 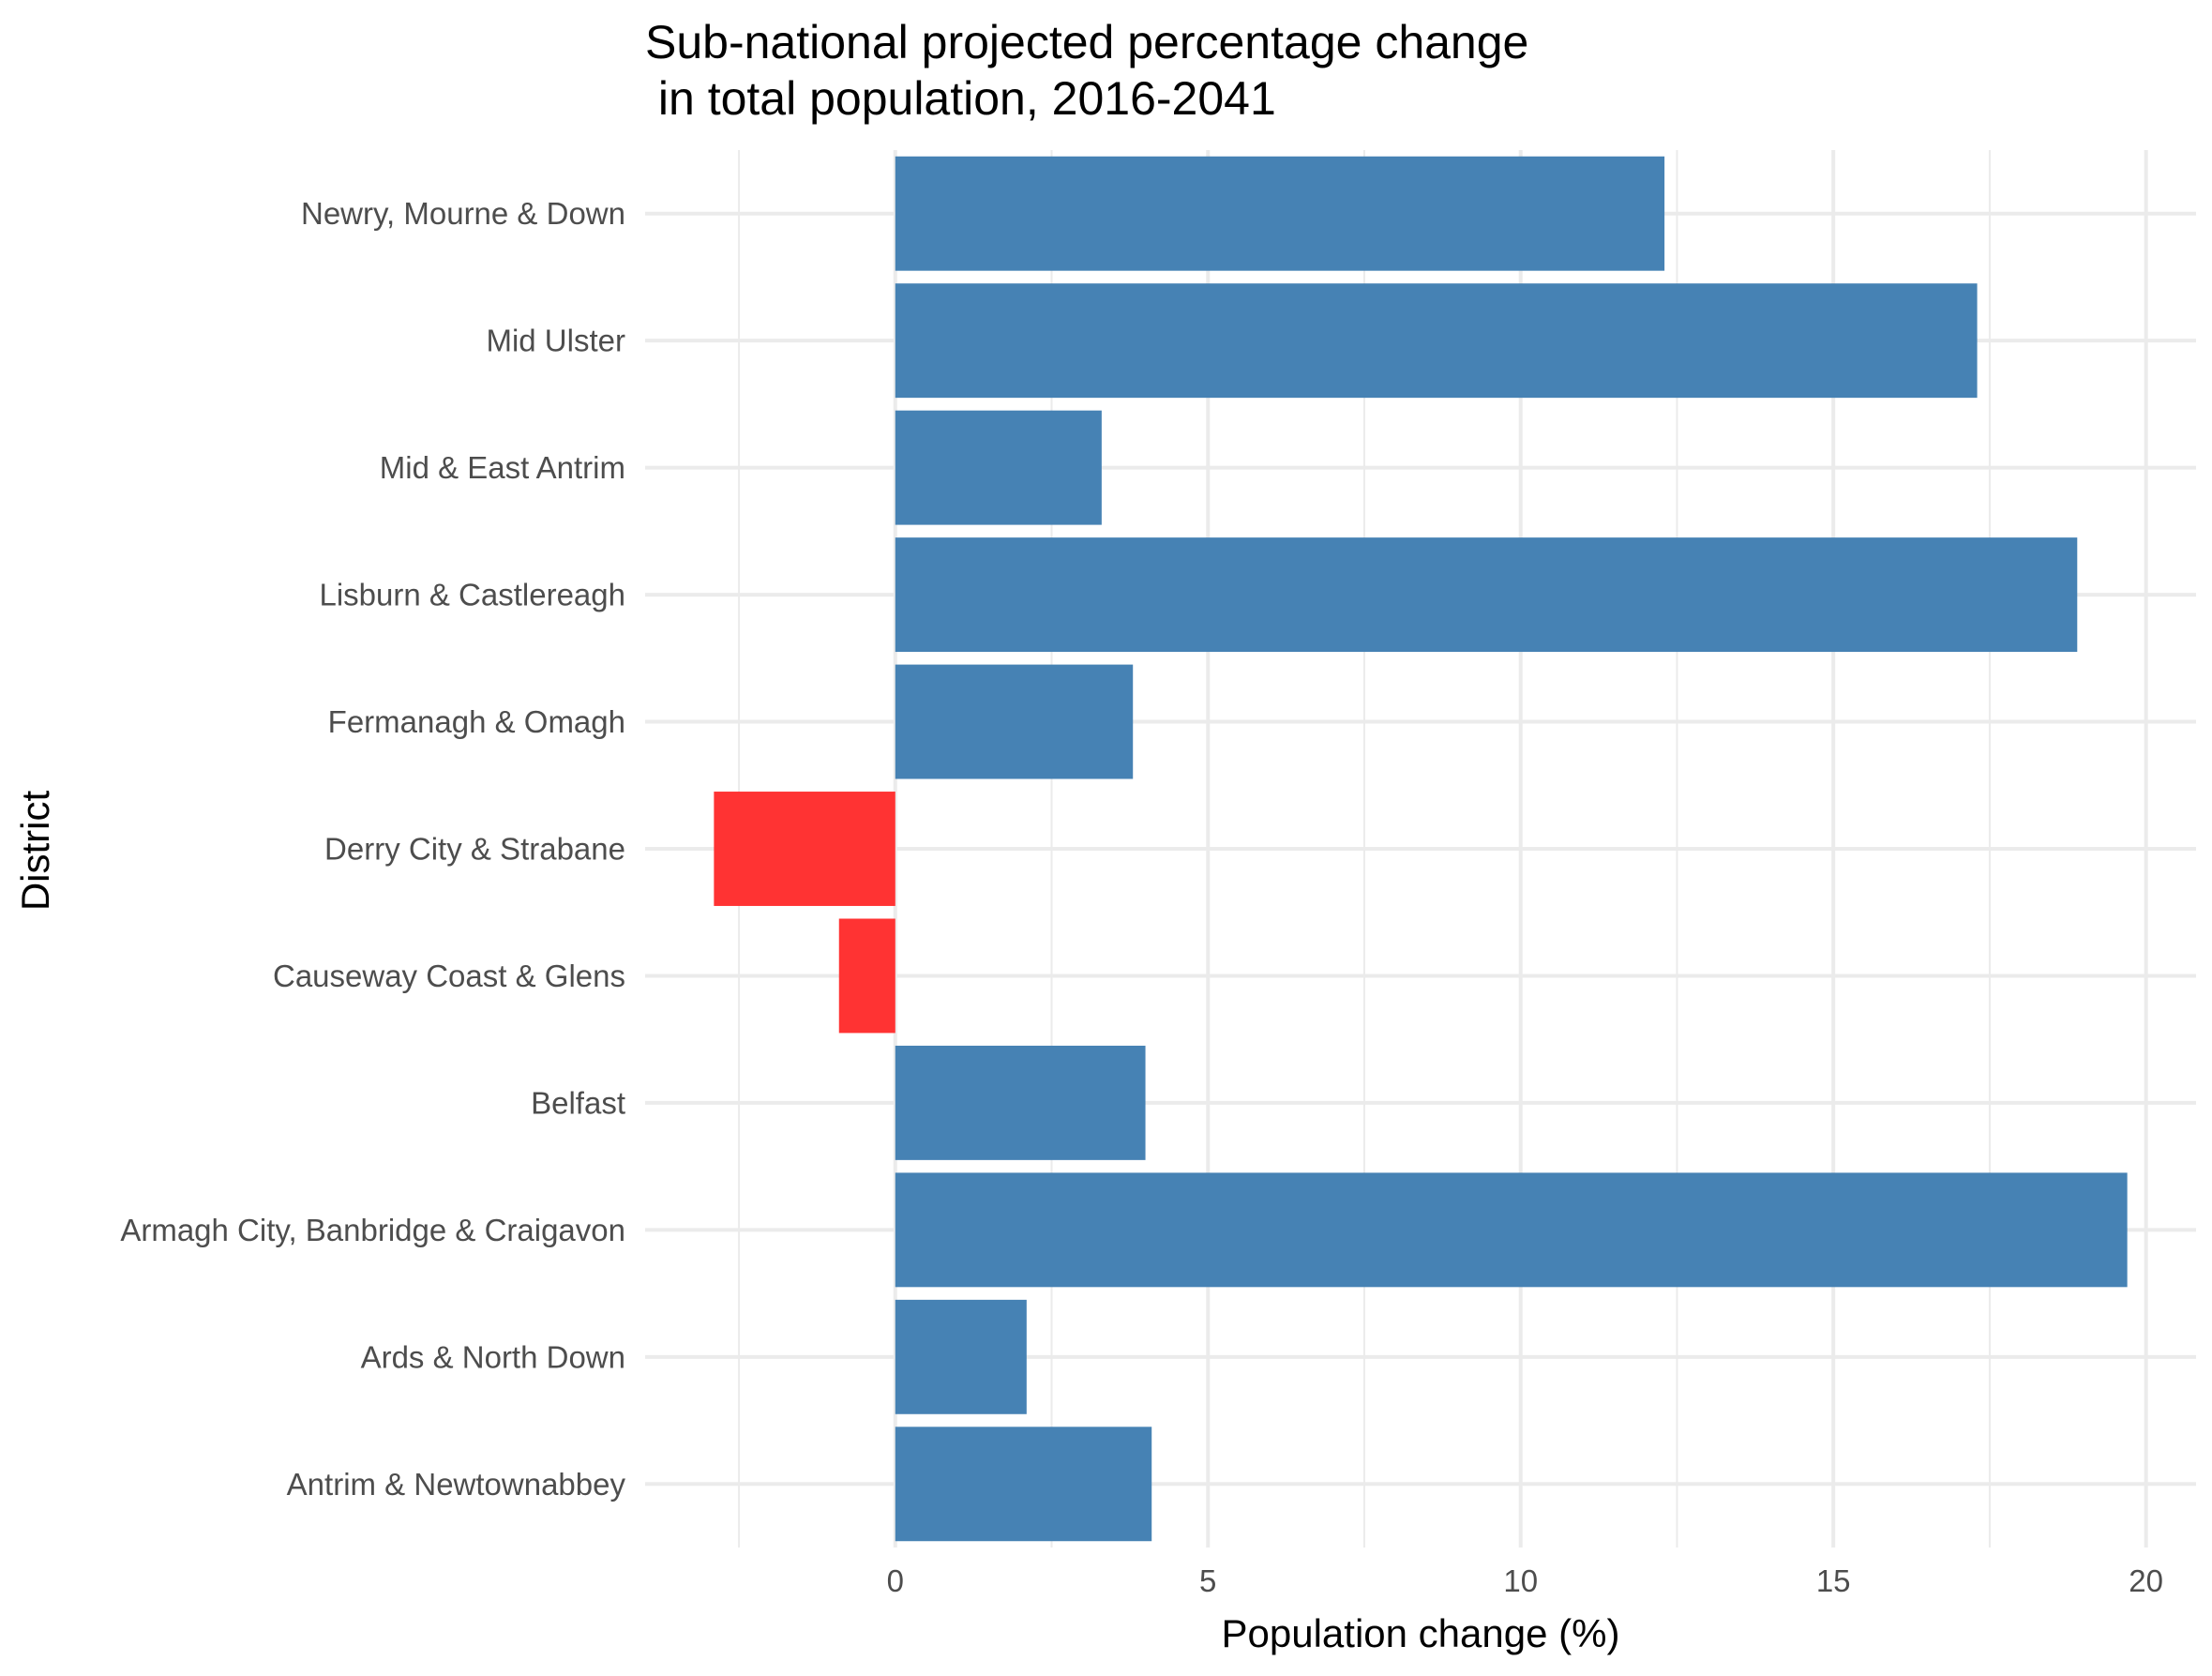 What do you see at coordinates (1207, 1580) in the screenshot?
I see `x-tick-label: 5` at bounding box center [1207, 1580].